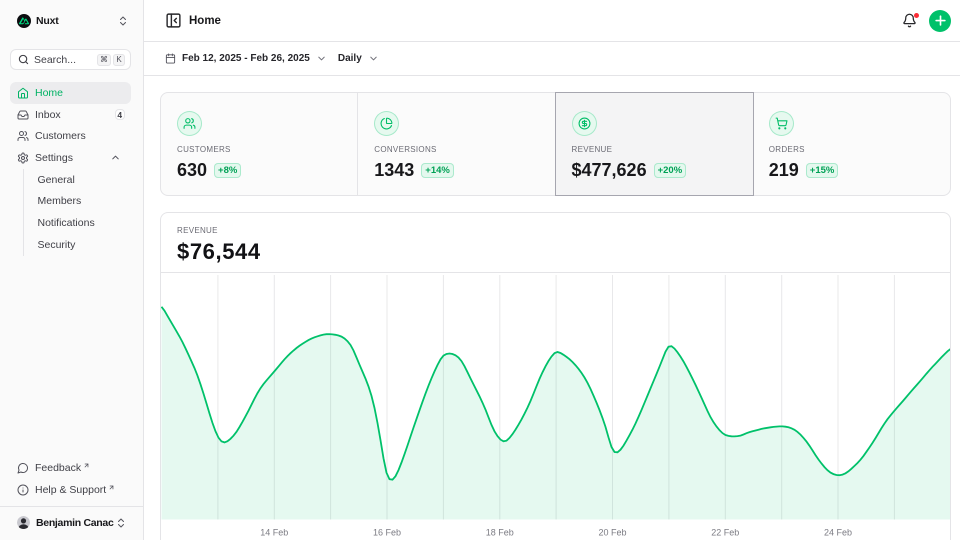  What do you see at coordinates (387, 533) in the screenshot?
I see `svg-text: 16 Feb` at bounding box center [387, 533].